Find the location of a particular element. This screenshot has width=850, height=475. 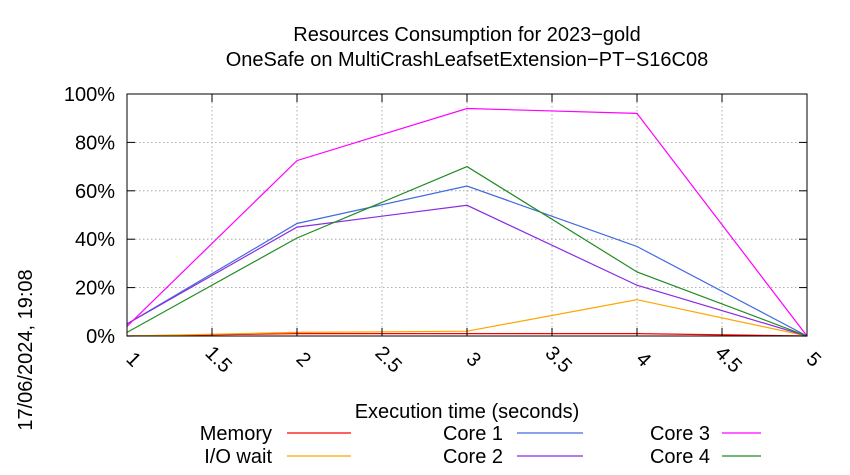

y-tick-label: 100% is located at coordinates (89, 95).